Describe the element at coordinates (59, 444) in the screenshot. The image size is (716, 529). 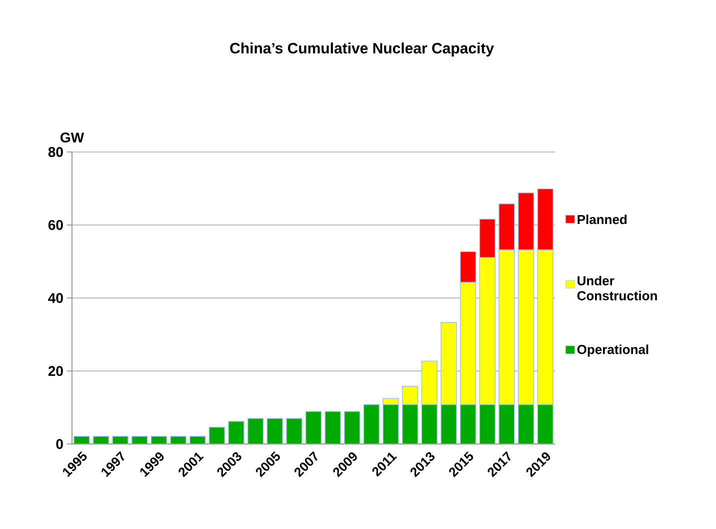
I see `y-tick-label: 0` at that location.